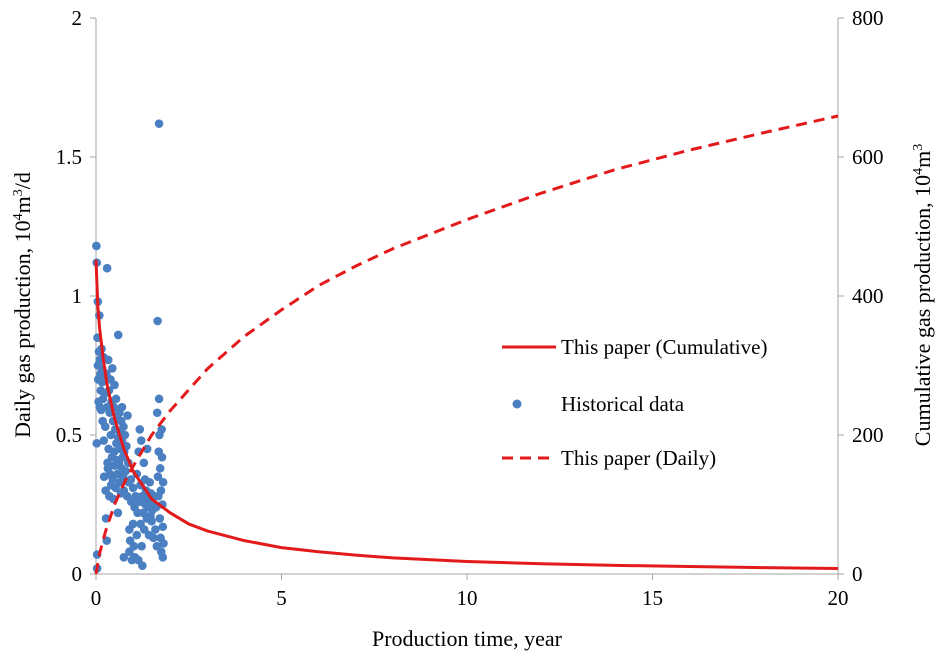 The image size is (950, 665). Describe the element at coordinates (22, 180) in the screenshot. I see `y-left-title-suffix: /d` at that location.